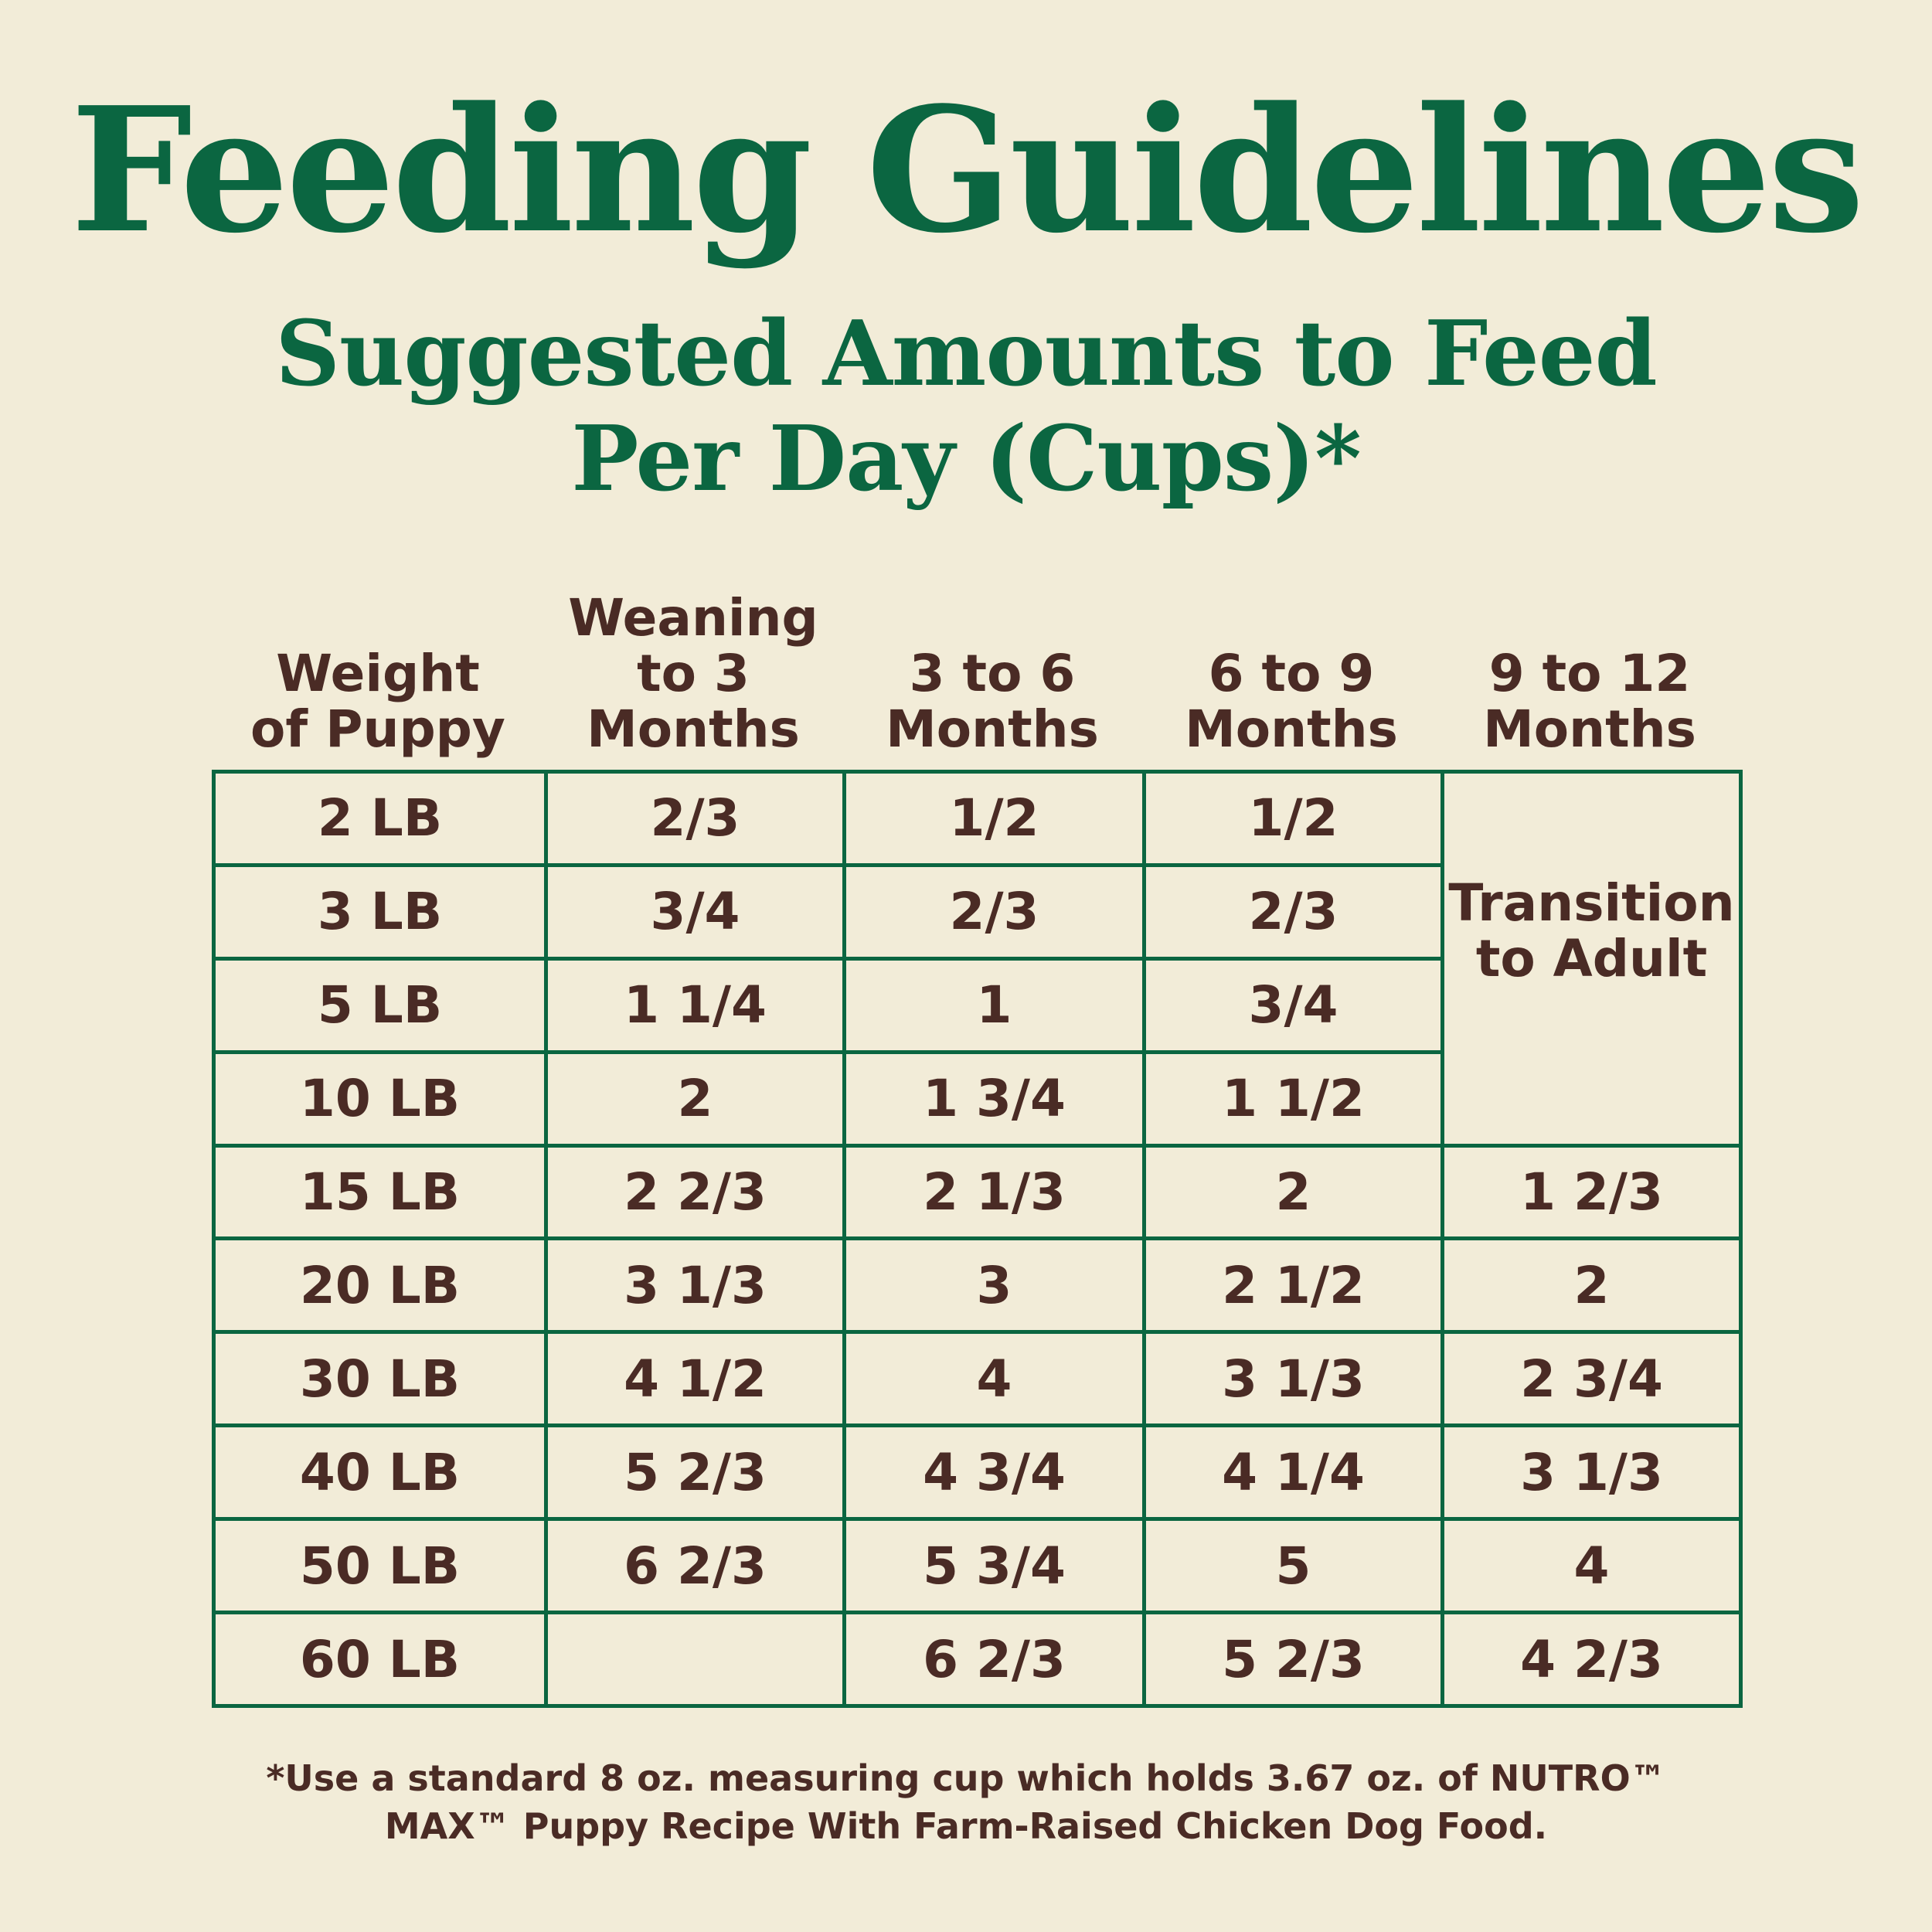  I want to click on table-row: 3 LB 3/4 2/3 2/3, so click(977, 912).